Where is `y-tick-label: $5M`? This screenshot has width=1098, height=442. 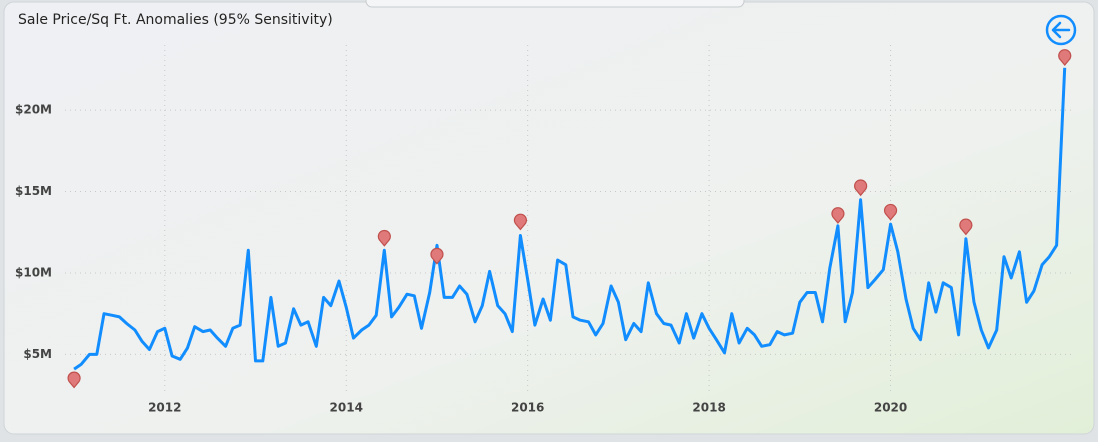 y-tick-label: $5M is located at coordinates (37, 354).